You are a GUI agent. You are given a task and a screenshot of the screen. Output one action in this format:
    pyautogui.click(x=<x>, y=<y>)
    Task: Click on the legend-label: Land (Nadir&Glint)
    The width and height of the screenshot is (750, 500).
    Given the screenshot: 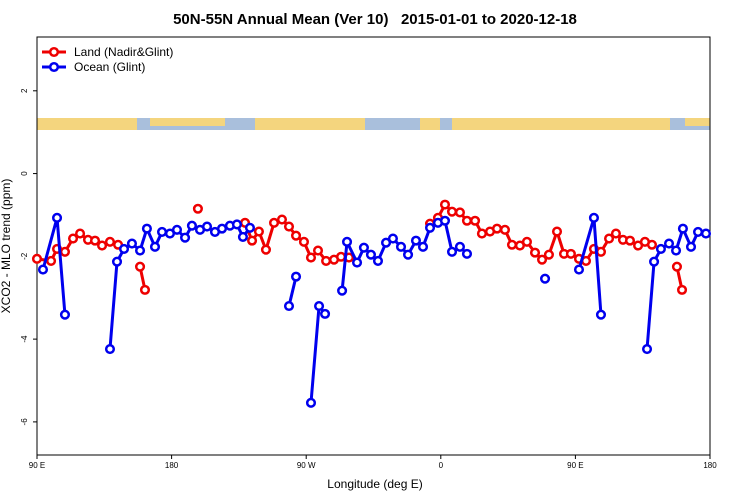 What is the action you would take?
    pyautogui.click(x=123, y=52)
    